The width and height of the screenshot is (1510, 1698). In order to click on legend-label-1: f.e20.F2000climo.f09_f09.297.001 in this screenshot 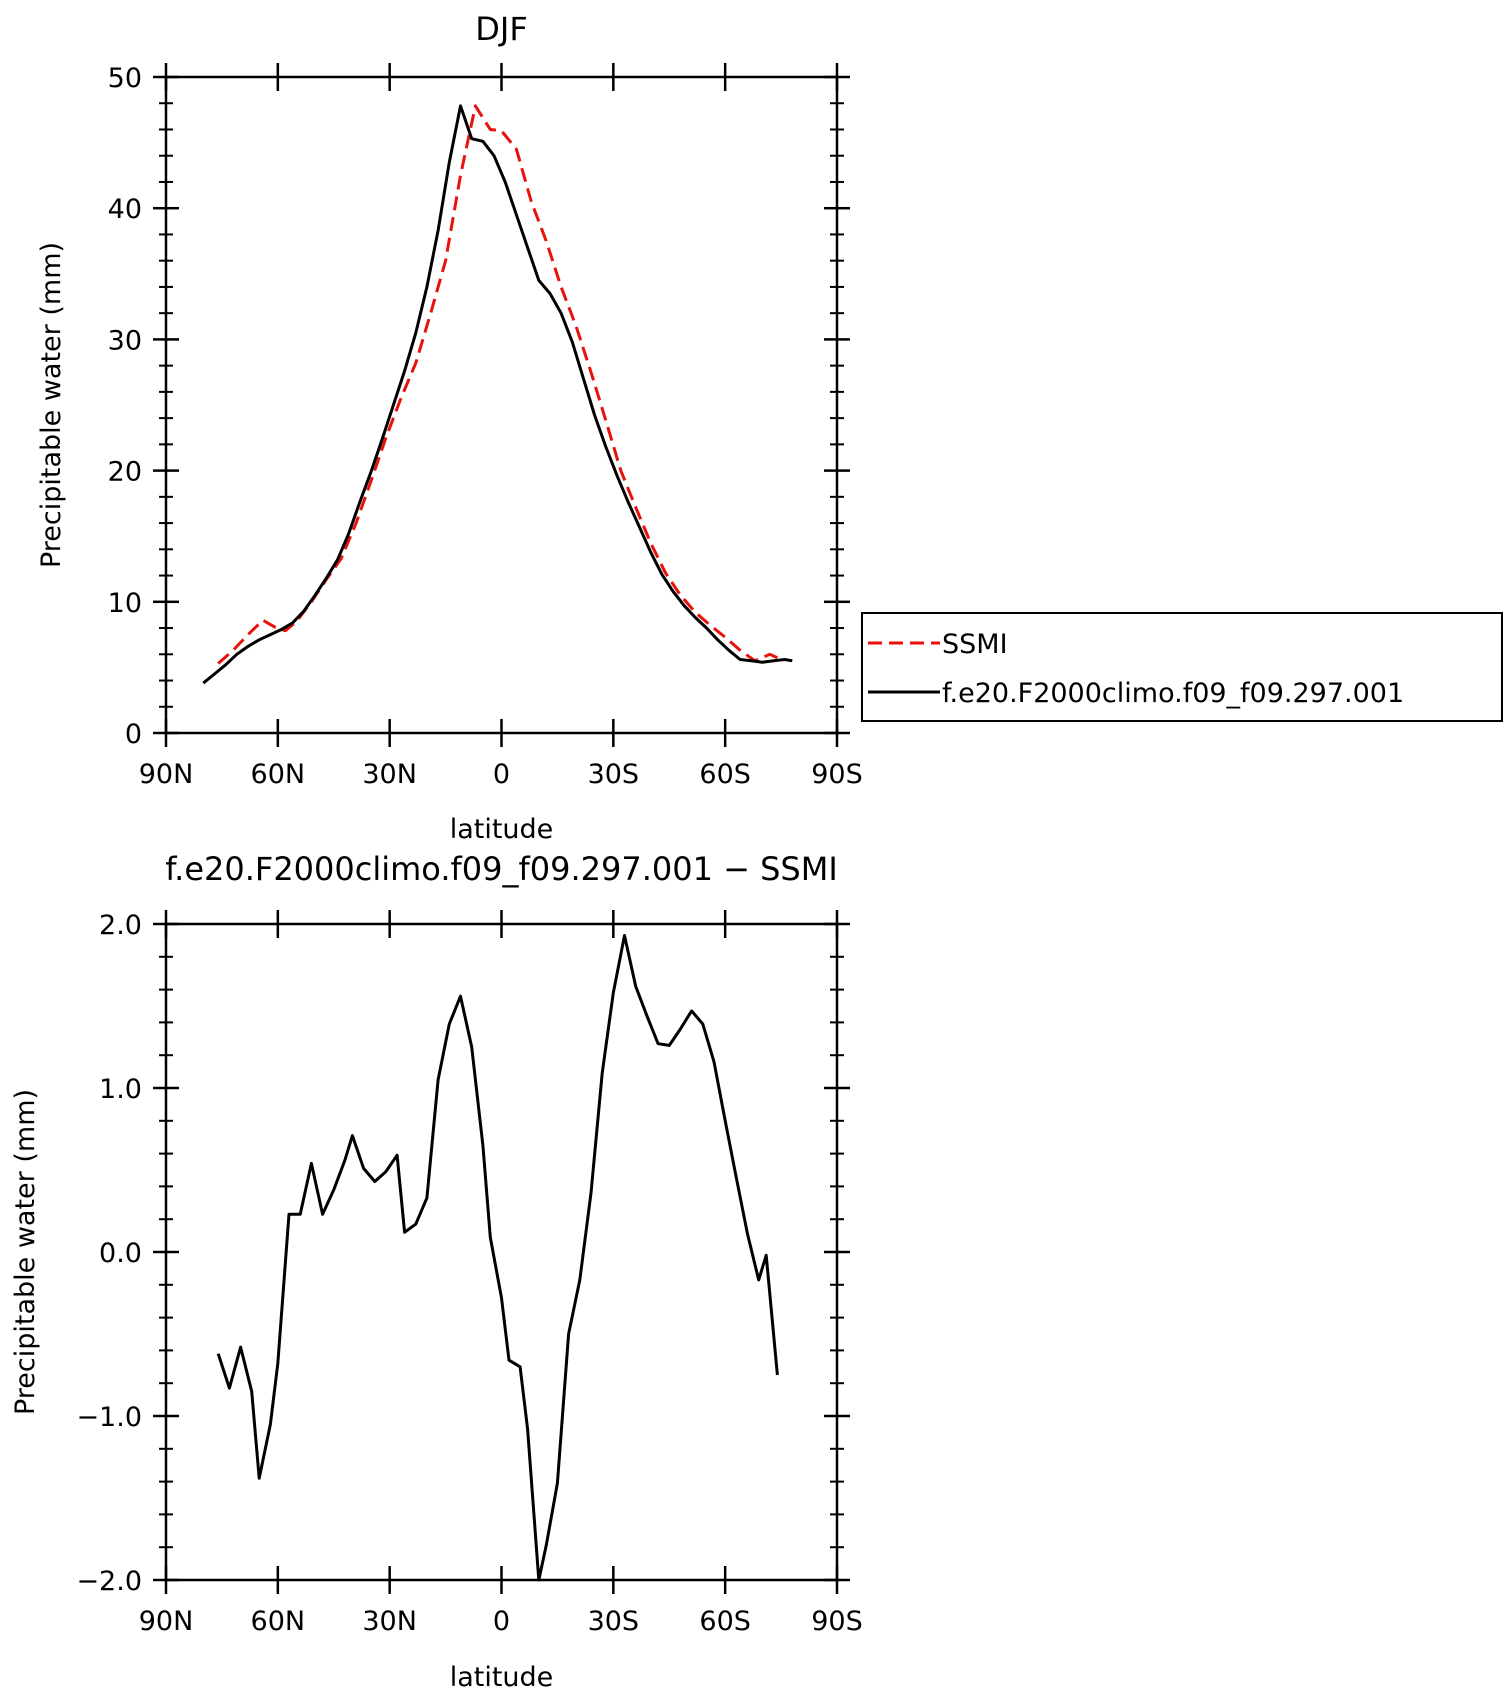, I will do `click(1173, 693)`.